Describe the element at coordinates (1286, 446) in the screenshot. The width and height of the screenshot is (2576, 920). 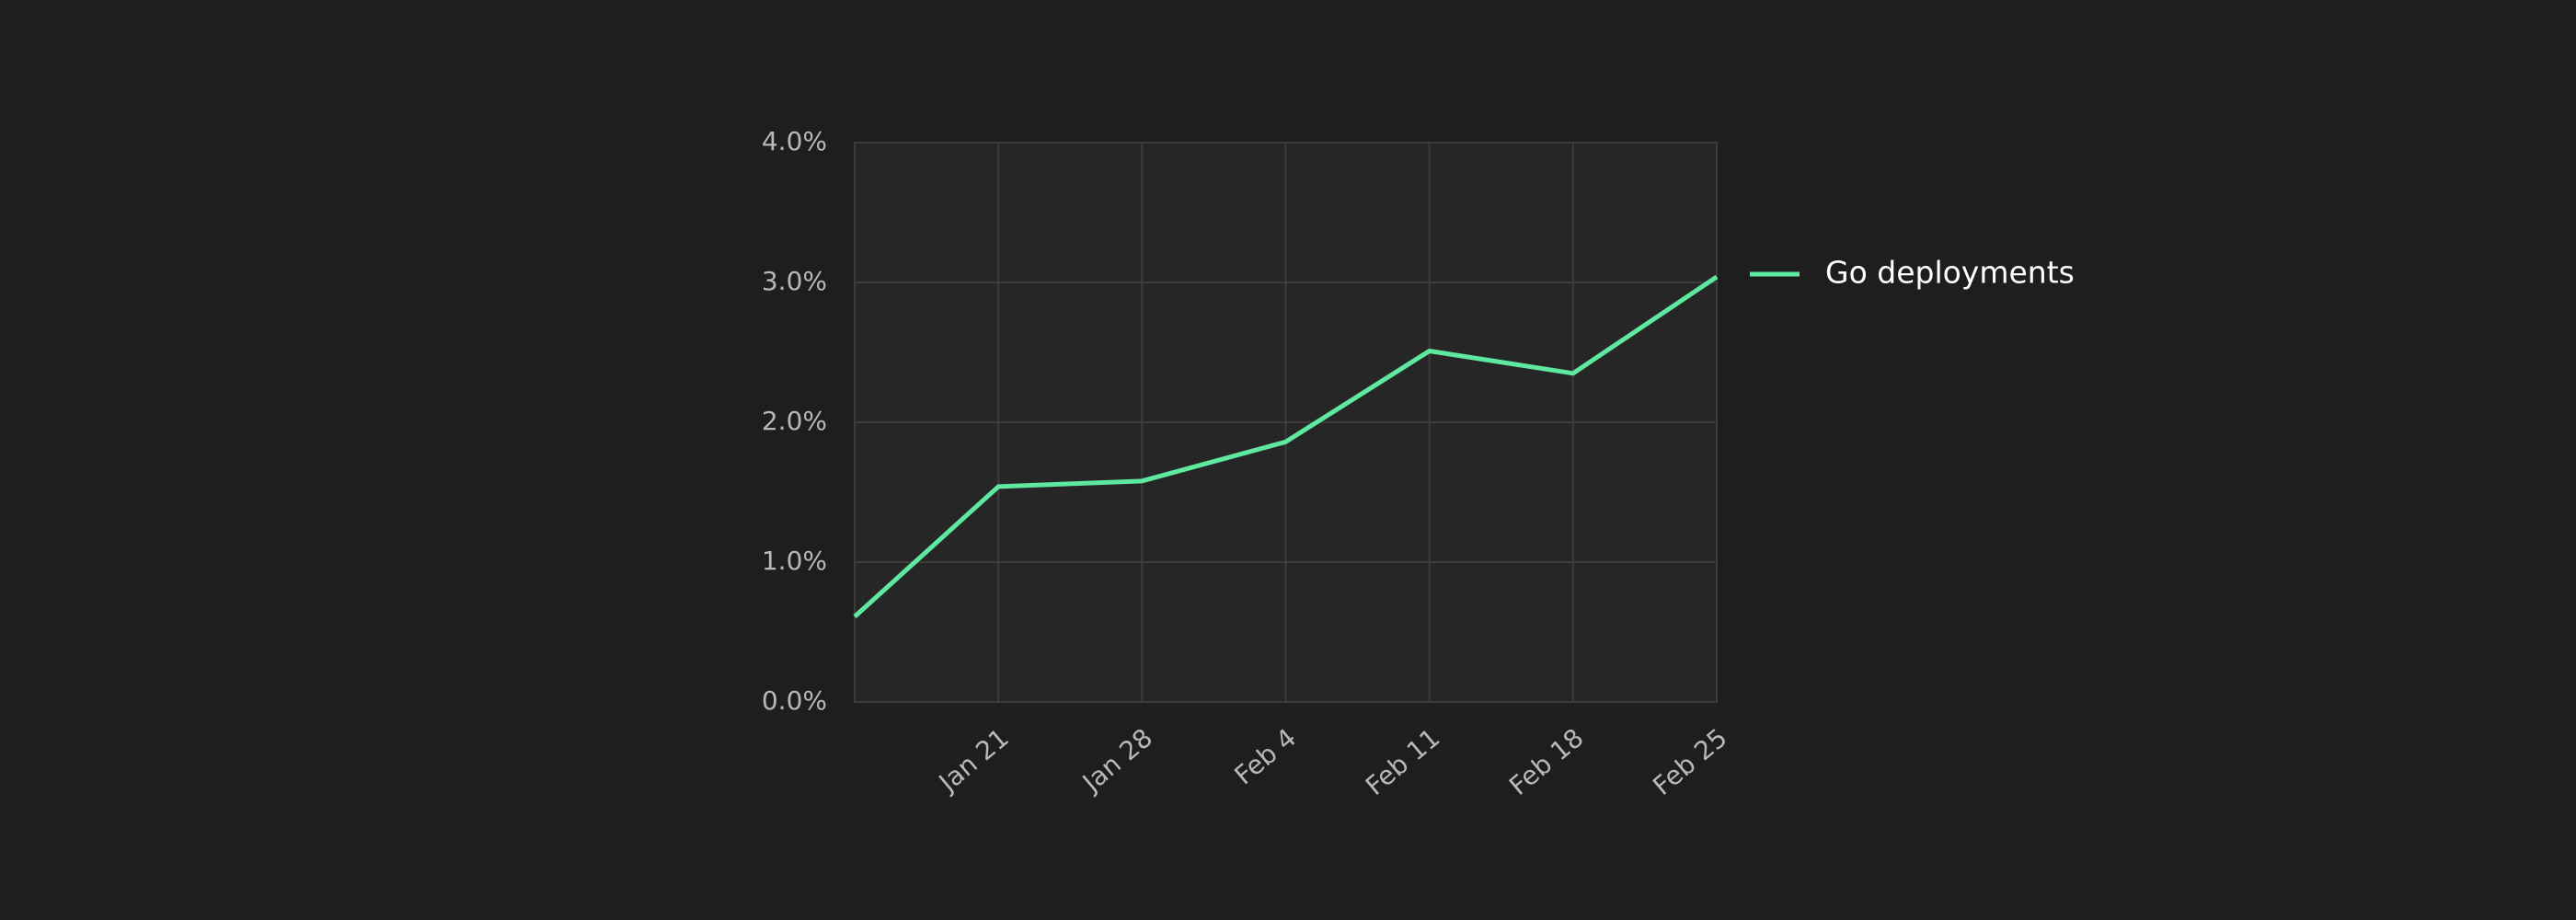
I see `data-line` at that location.